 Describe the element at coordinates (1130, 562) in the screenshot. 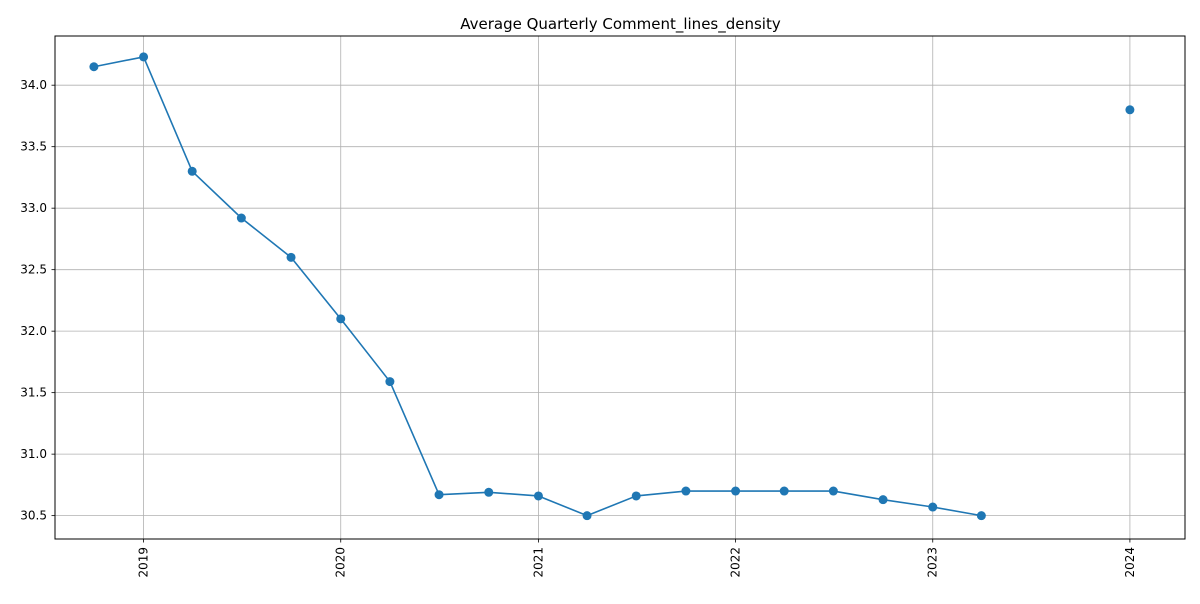

I see `x-tick-label: 2024` at that location.